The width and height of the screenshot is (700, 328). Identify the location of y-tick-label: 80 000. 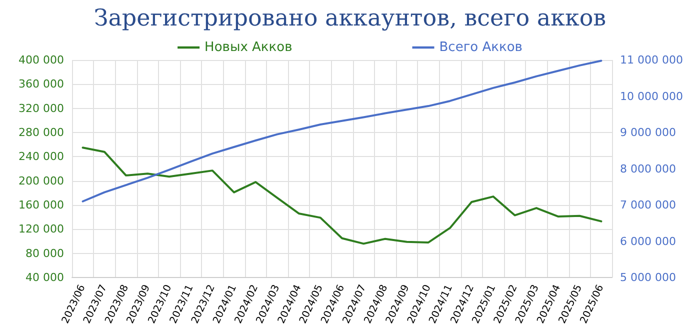
(45, 253).